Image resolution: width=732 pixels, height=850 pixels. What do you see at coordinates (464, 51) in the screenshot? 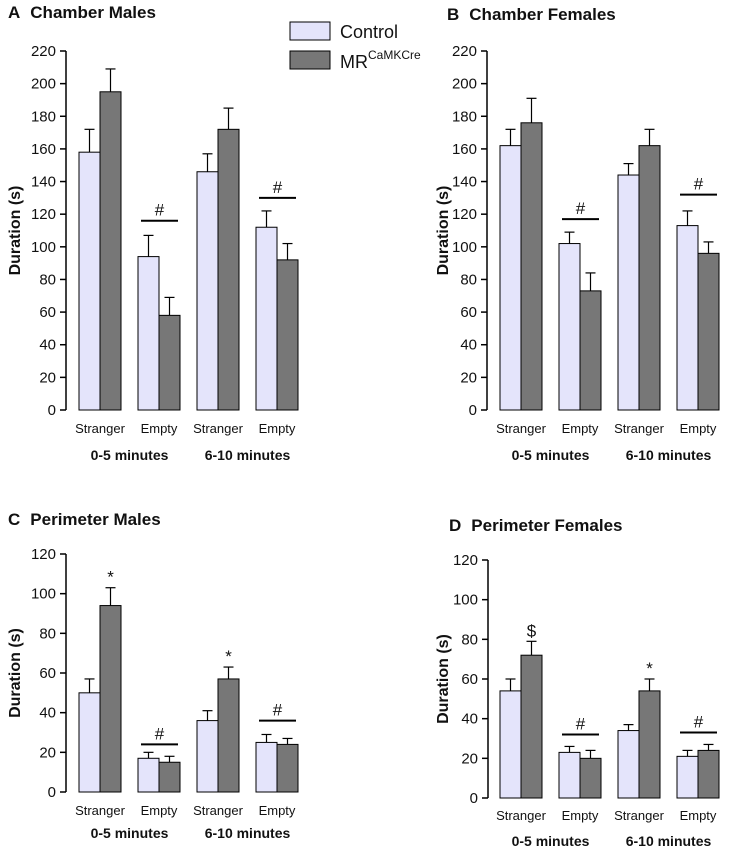
I see `y-tick-label: 220` at bounding box center [464, 51].